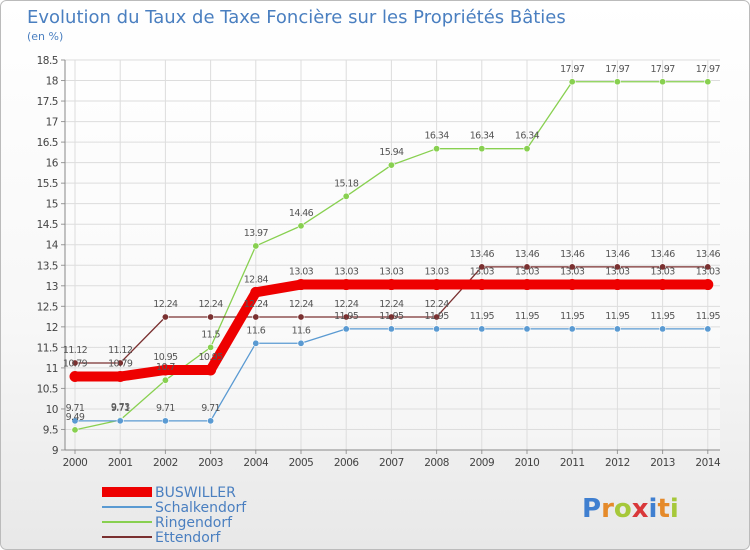  What do you see at coordinates (75, 417) in the screenshot?
I see `data-label-ringendorf: 9.49` at bounding box center [75, 417].